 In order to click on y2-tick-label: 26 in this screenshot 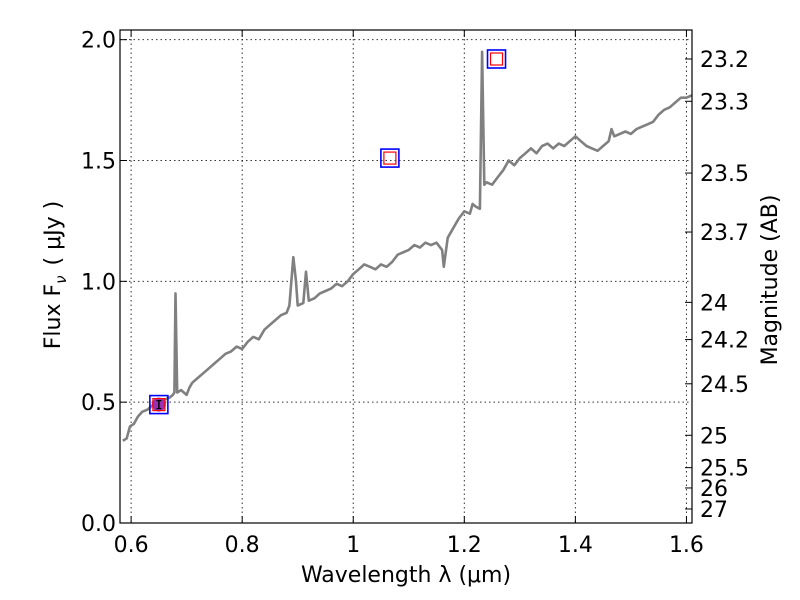, I will do `click(714, 489)`.